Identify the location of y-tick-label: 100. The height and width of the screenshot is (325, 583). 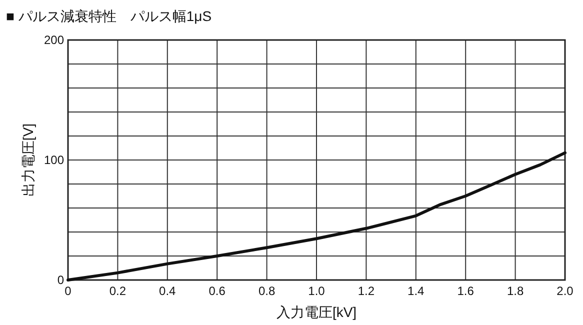
(54, 160).